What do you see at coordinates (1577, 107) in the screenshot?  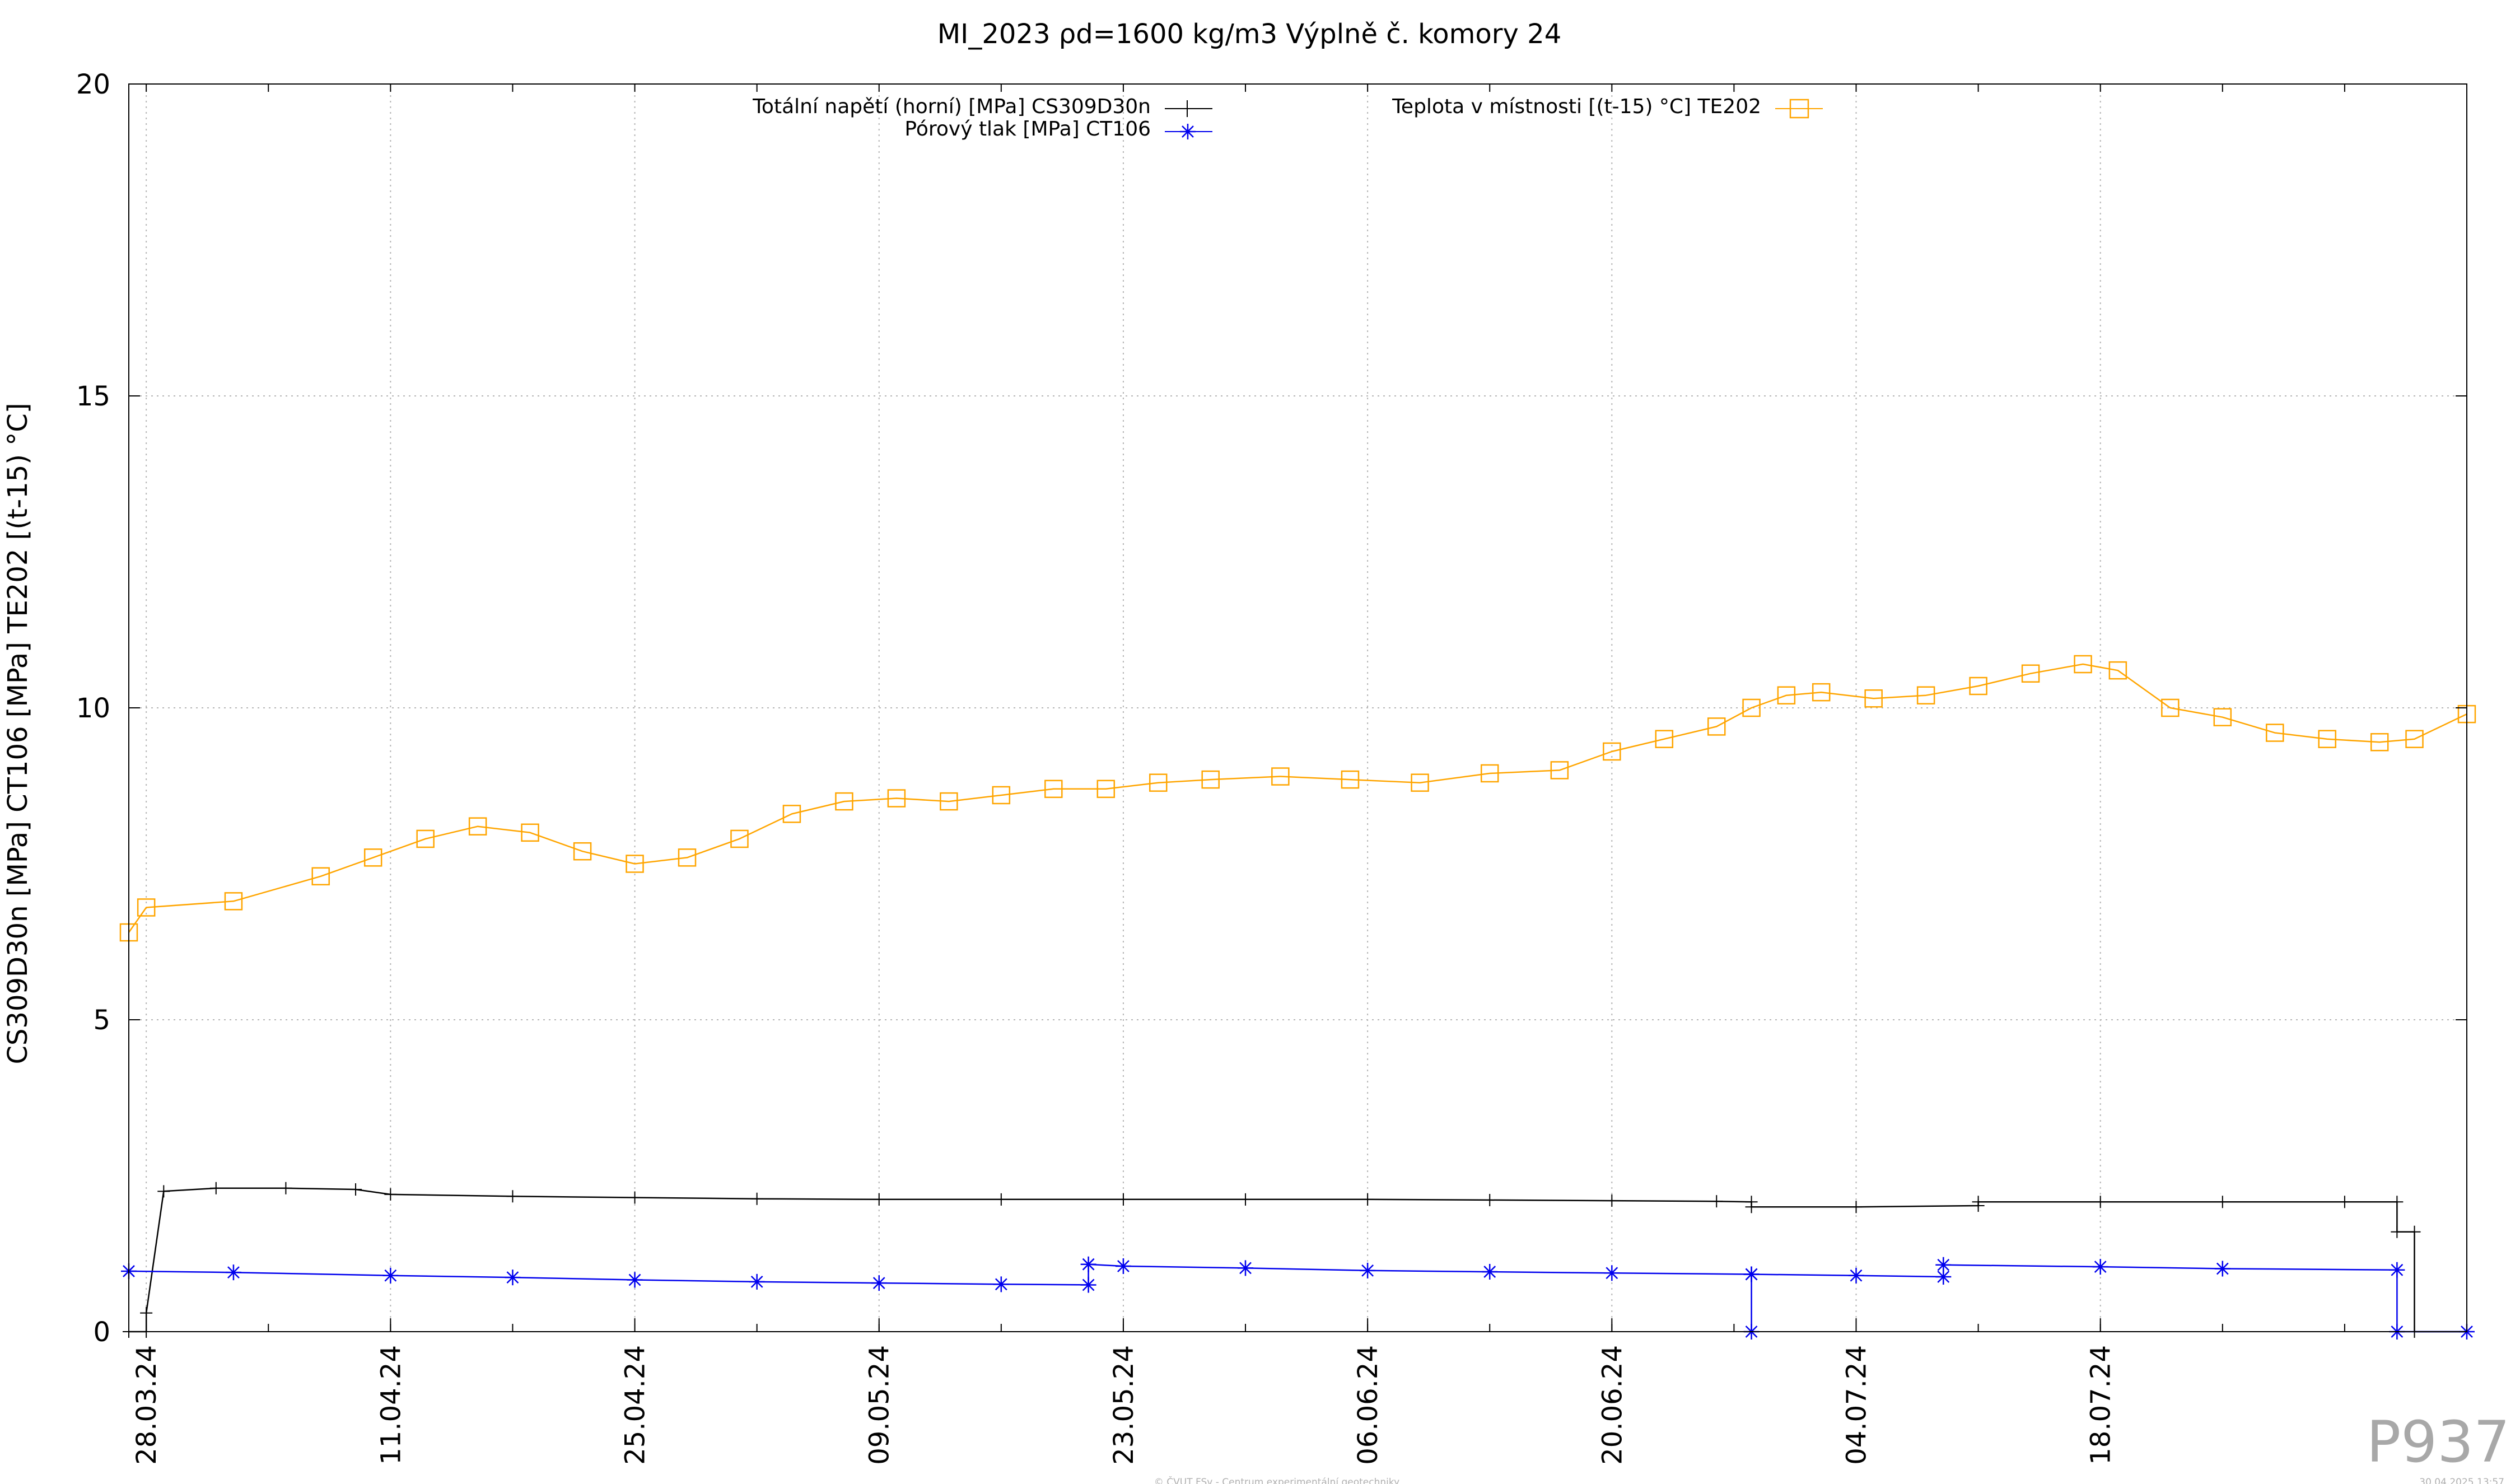 I see `legend-label-room-temperature: Teplota v místnosti [(t-15) °C] TE202` at bounding box center [1577, 107].